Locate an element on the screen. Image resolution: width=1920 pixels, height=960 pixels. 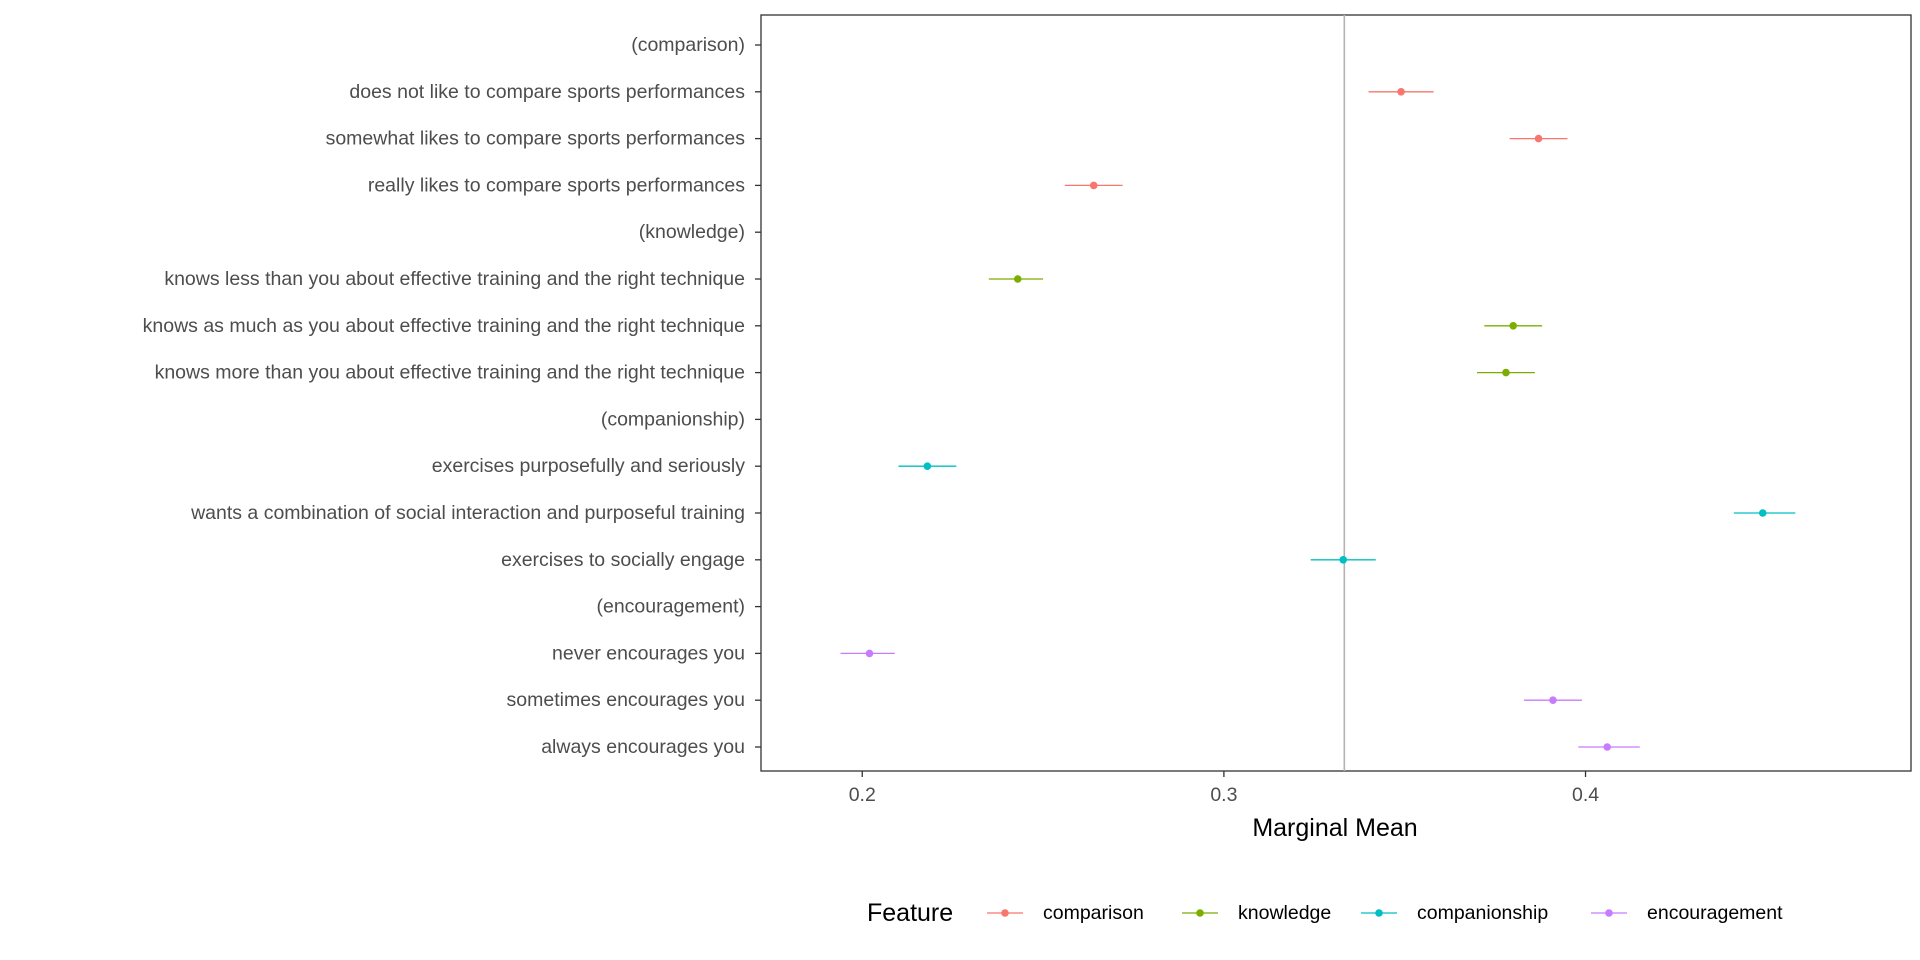
legend-item-knowledge: knowledge is located at coordinates (1256, 913).